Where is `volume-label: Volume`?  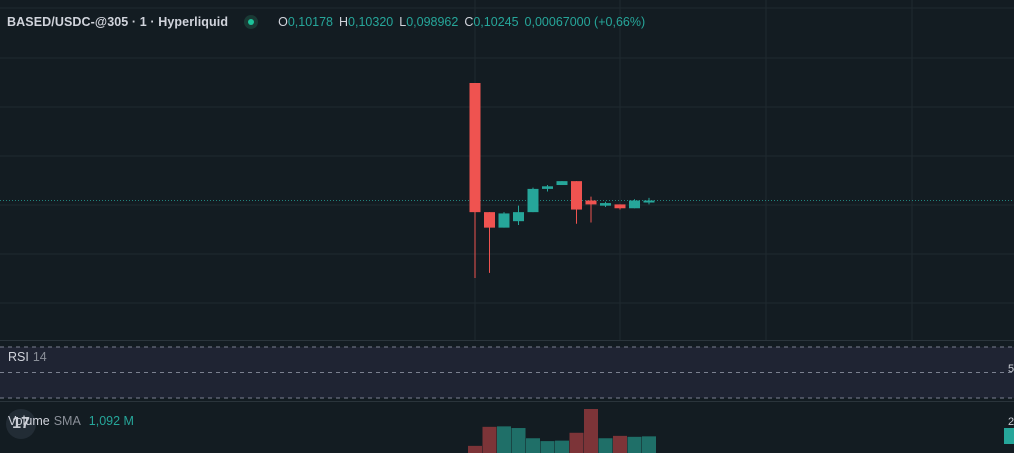
volume-label: Volume is located at coordinates (29, 421).